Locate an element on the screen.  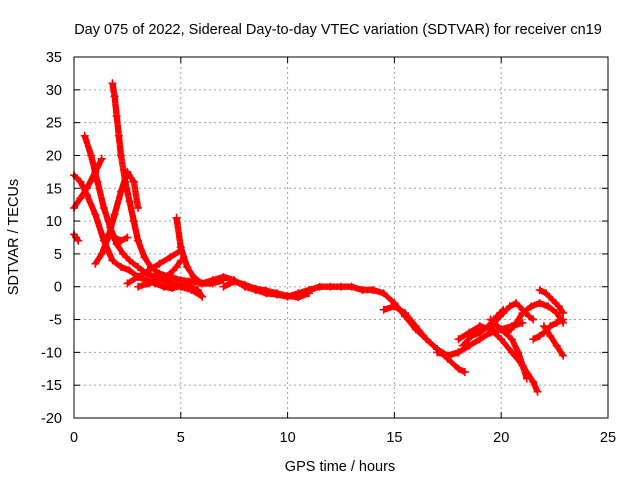
x-tick-label: 15 is located at coordinates (394, 438).